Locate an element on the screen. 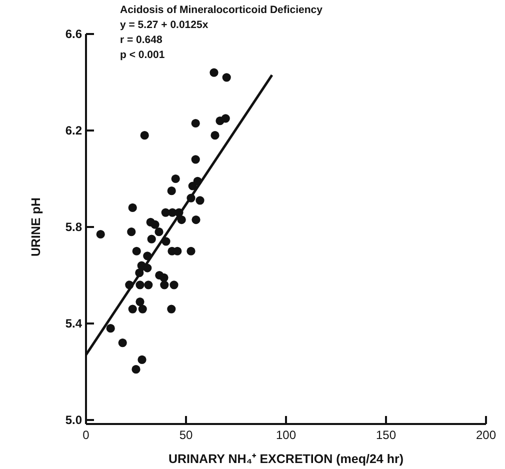  annotation: r = 0.648 is located at coordinates (141, 40).